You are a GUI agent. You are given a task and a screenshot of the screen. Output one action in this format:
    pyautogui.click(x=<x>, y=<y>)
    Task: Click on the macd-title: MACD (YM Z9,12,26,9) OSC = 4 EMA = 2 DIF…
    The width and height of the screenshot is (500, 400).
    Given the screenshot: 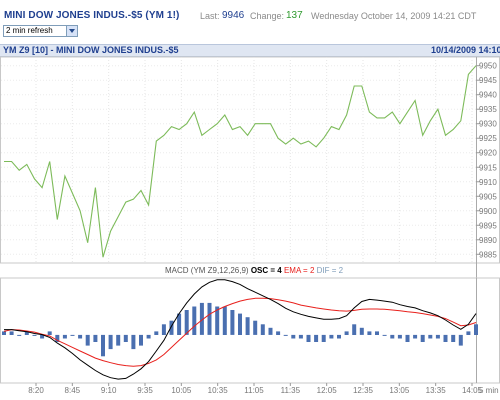 What is the action you would take?
    pyautogui.click(x=254, y=270)
    